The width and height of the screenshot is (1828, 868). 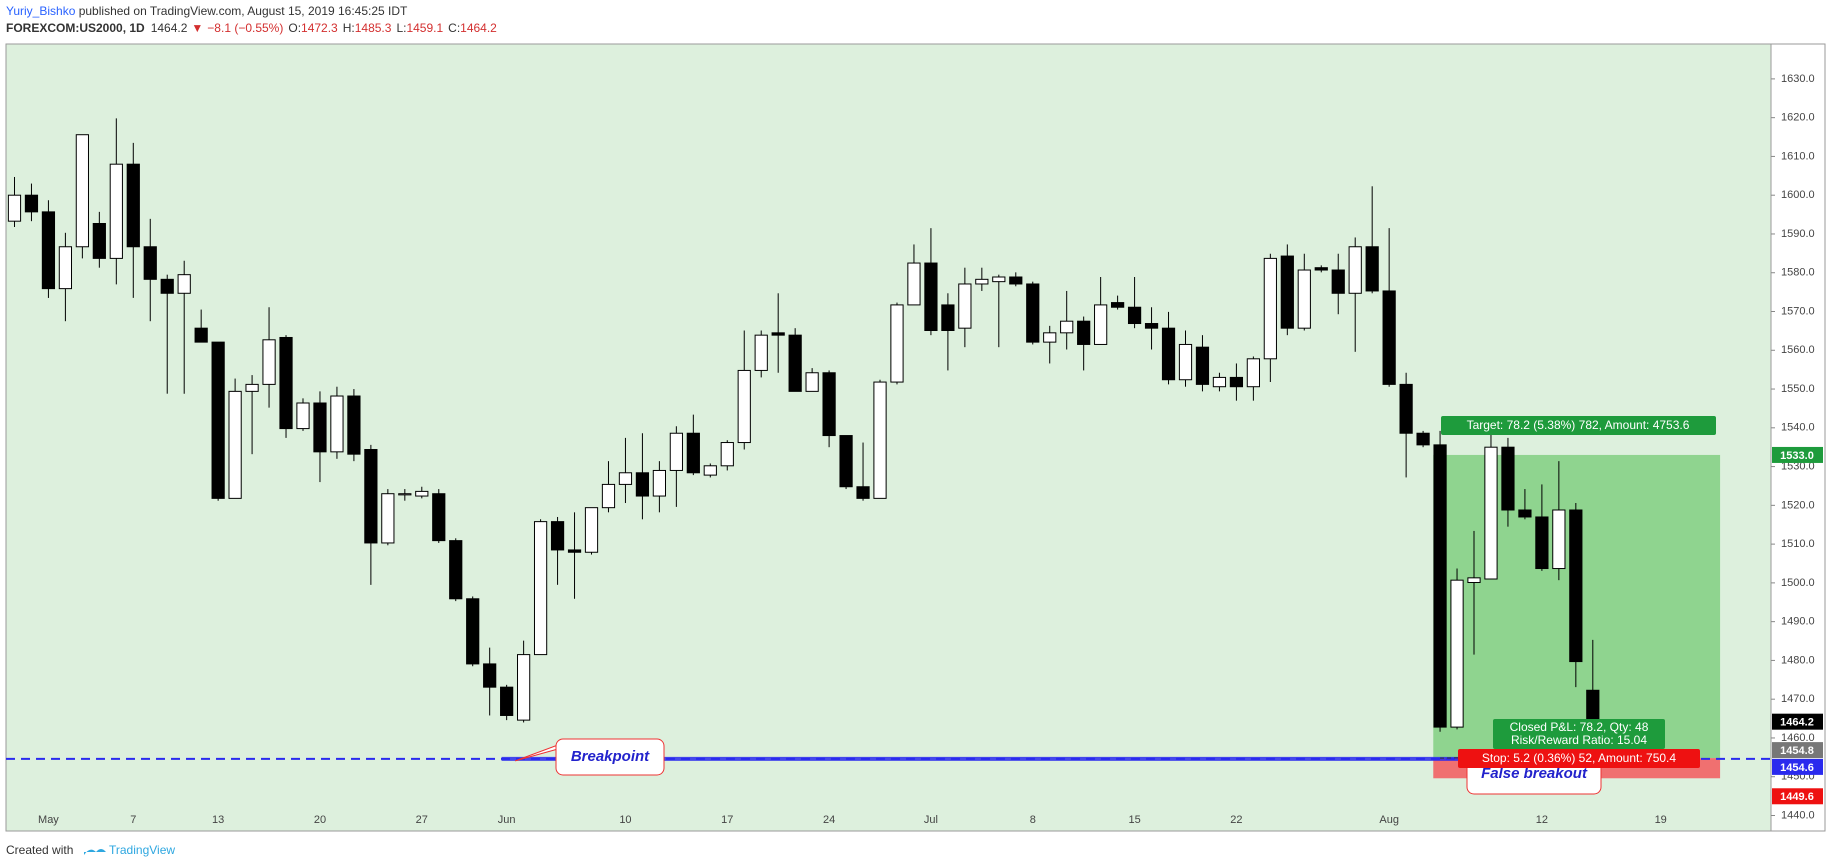 I want to click on footer-brand: TradingView, so click(x=142, y=850).